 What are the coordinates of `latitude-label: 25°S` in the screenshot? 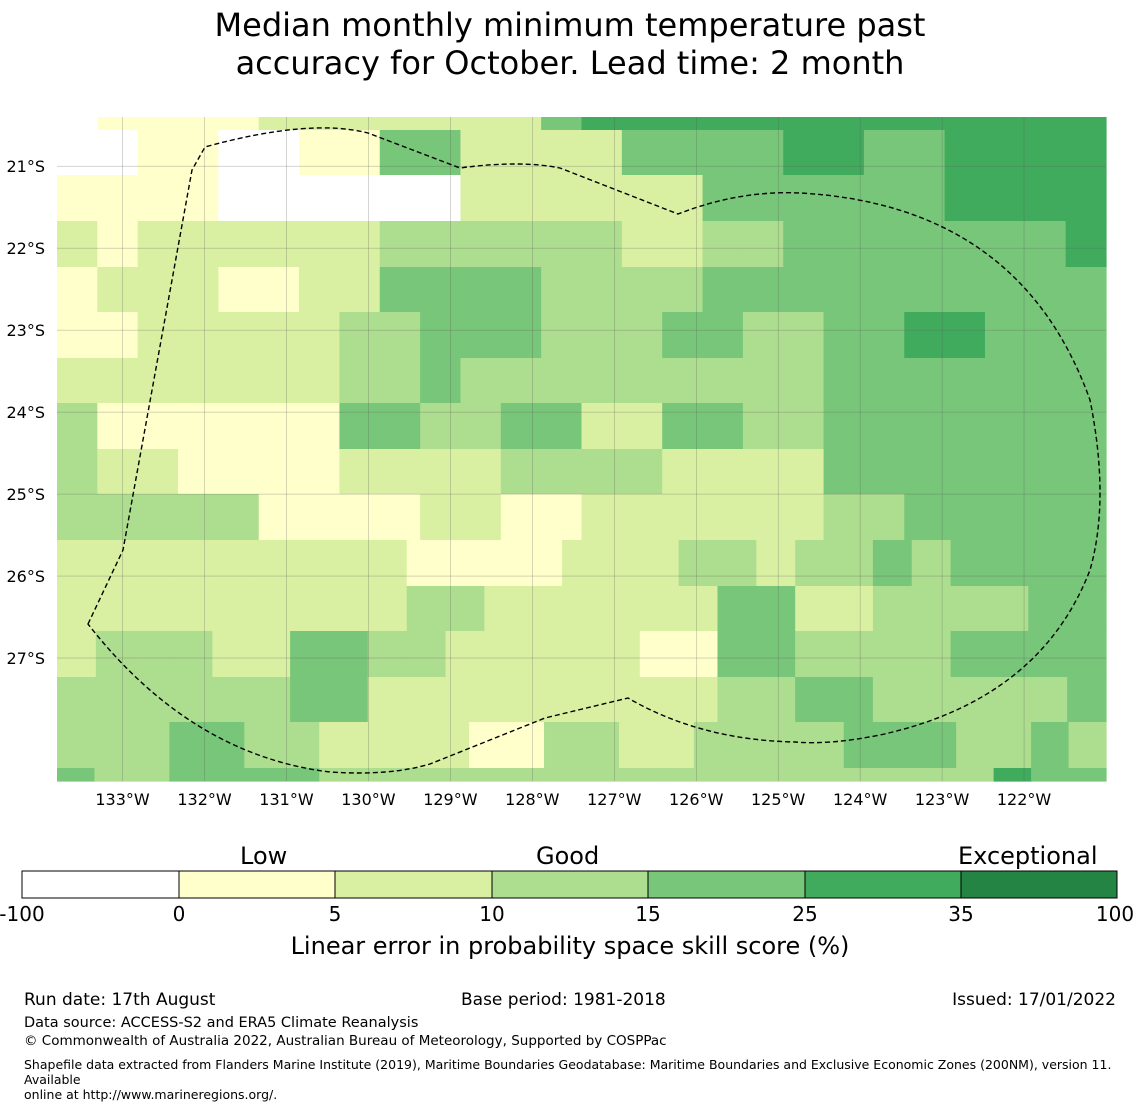 It's located at (25, 494).